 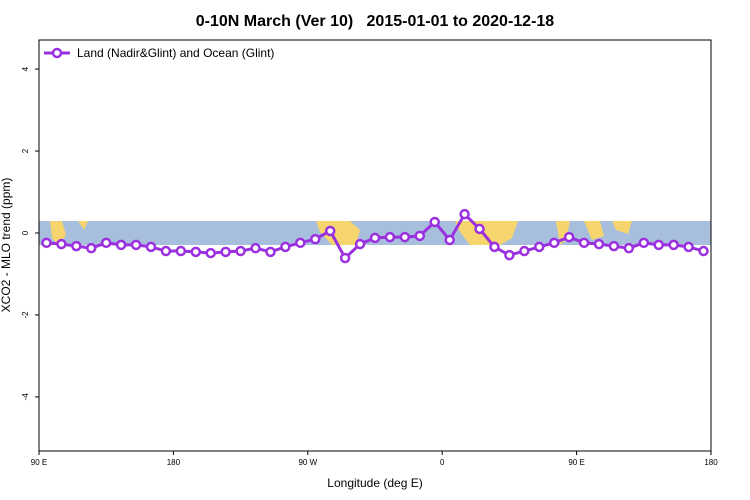 I want to click on y-tick-label: 0, so click(x=25, y=232).